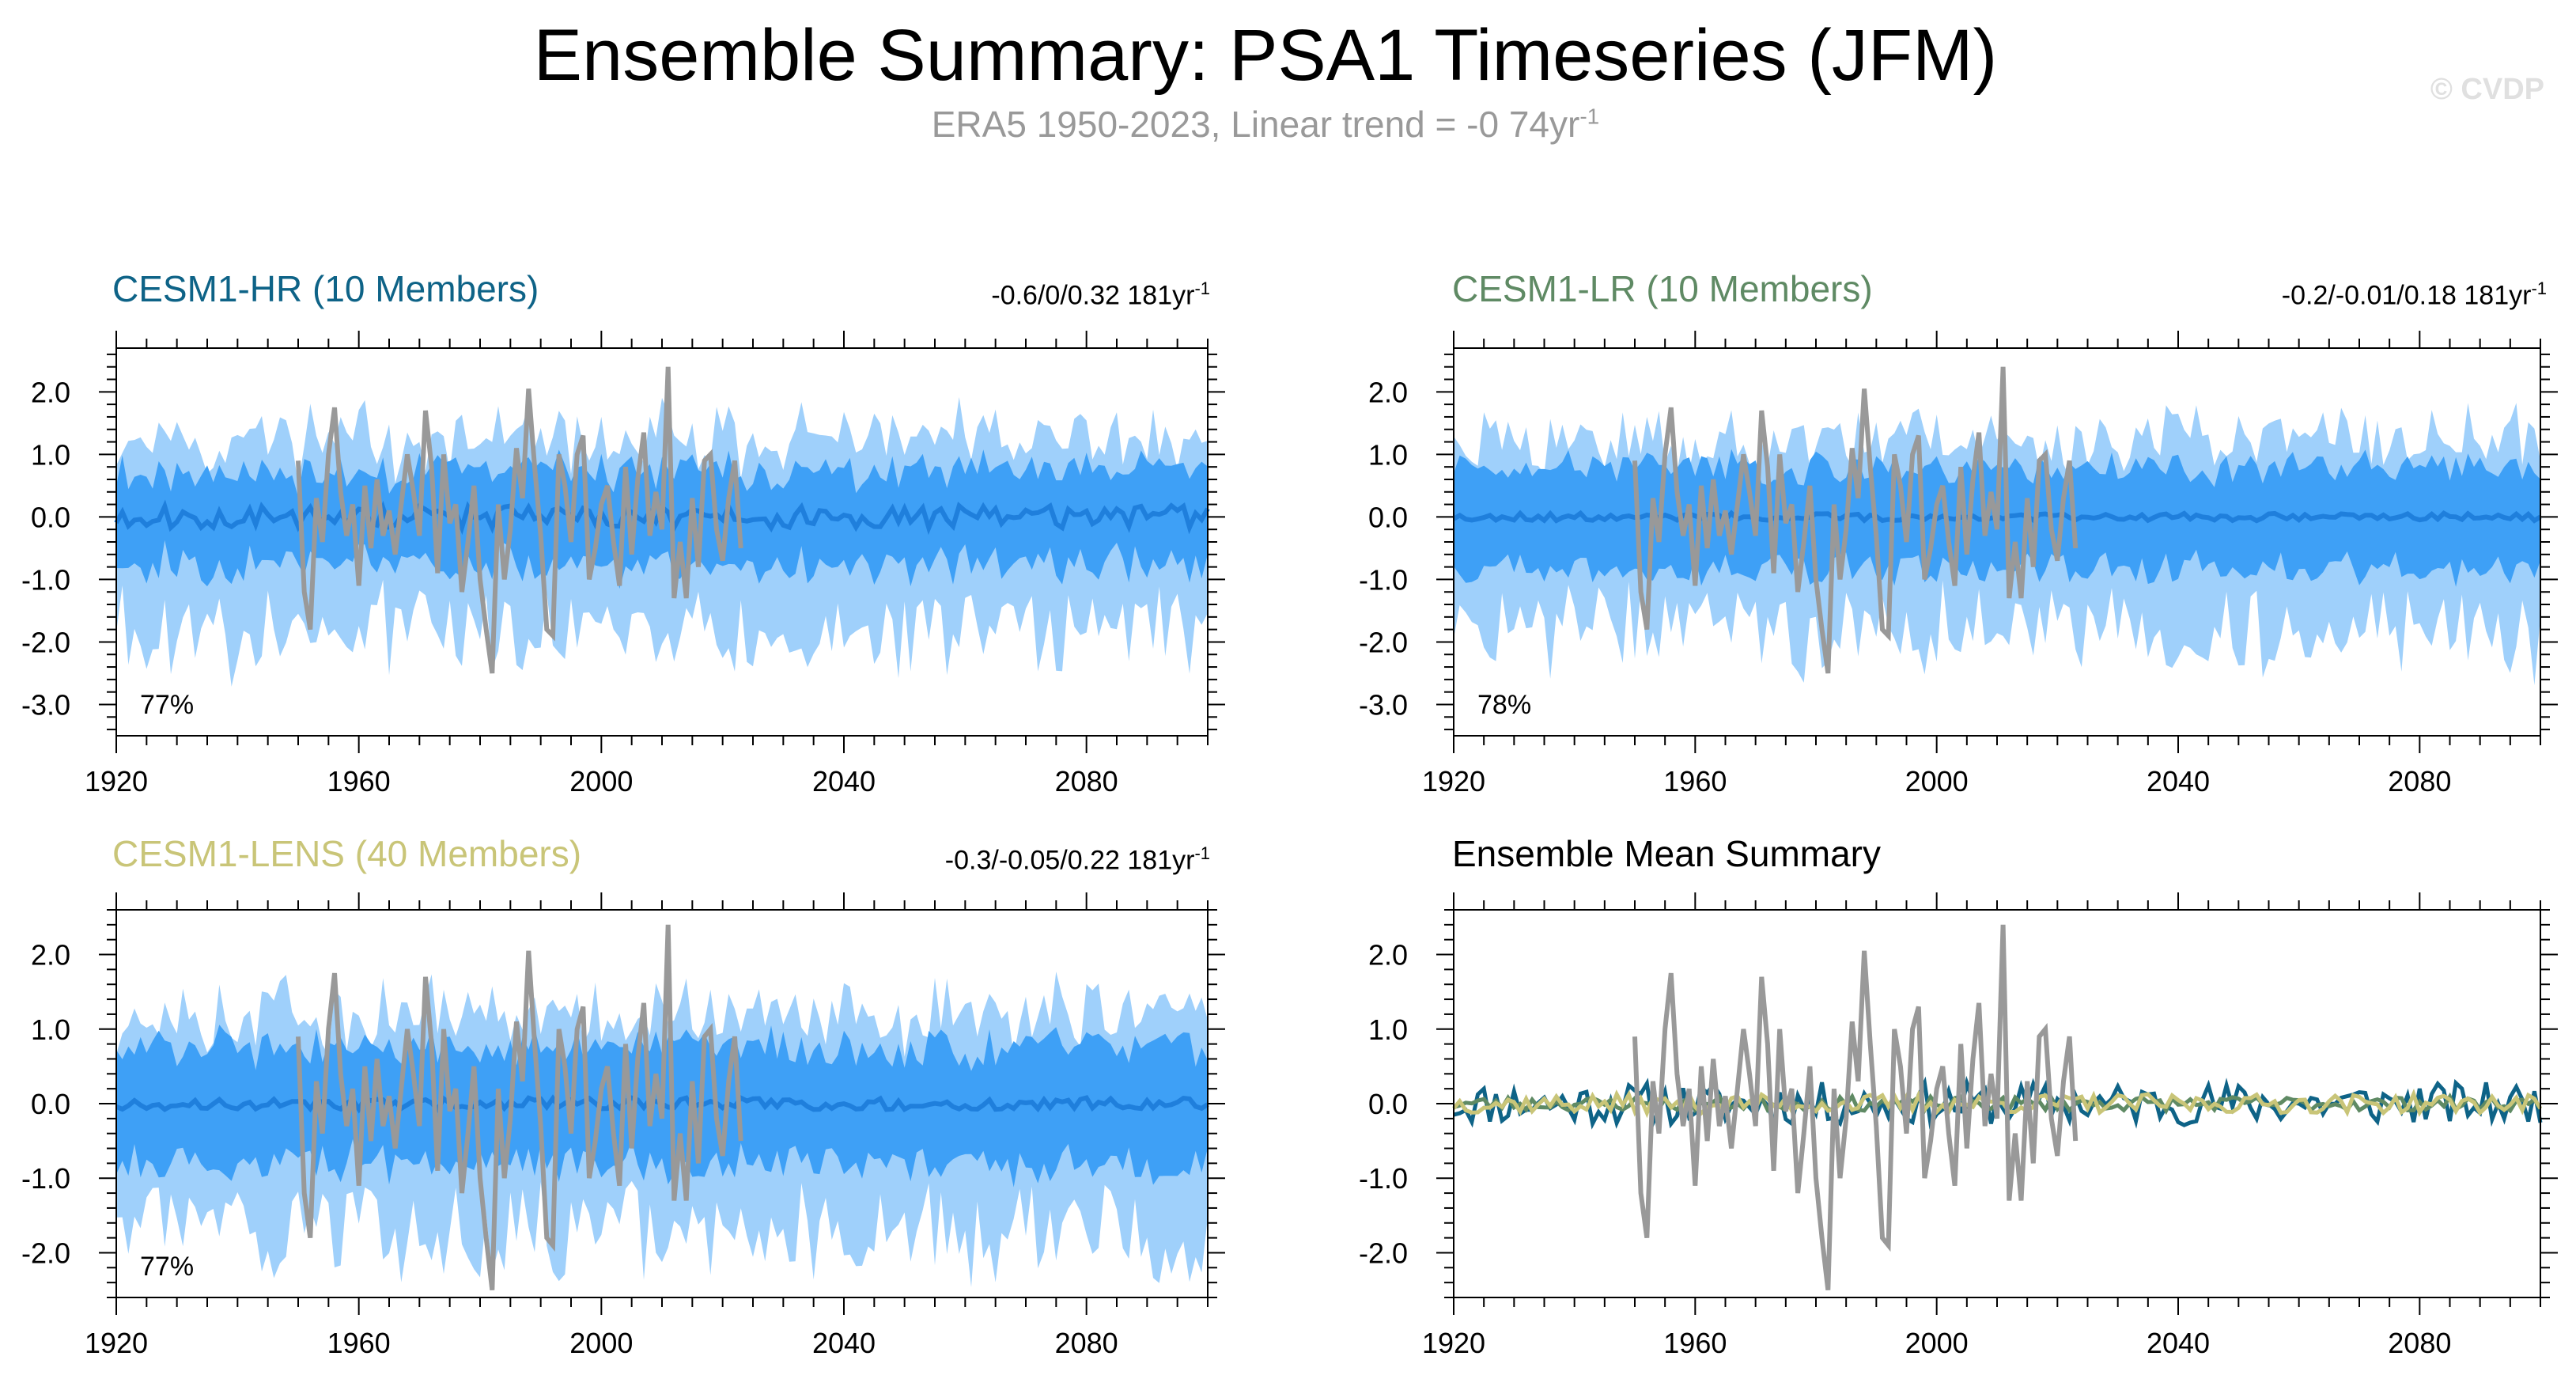 Image resolution: width=2576 pixels, height=1394 pixels. Describe the element at coordinates (45, 579) in the screenshot. I see `y-tick-label-hr: -1.0` at that location.